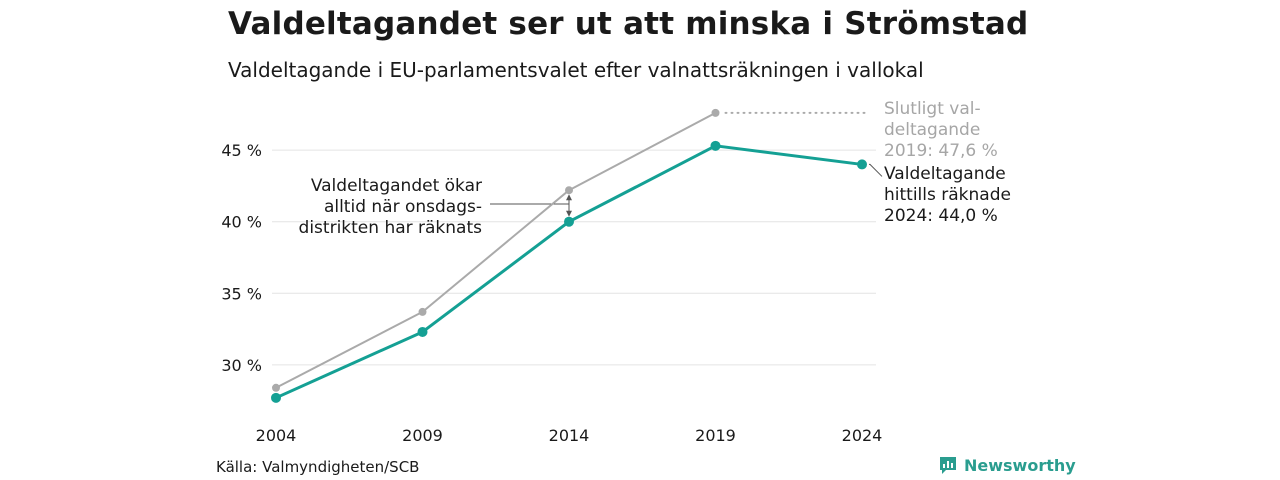  What do you see at coordinates (241, 293) in the screenshot?
I see `y-tick-label: 35 %` at bounding box center [241, 293].